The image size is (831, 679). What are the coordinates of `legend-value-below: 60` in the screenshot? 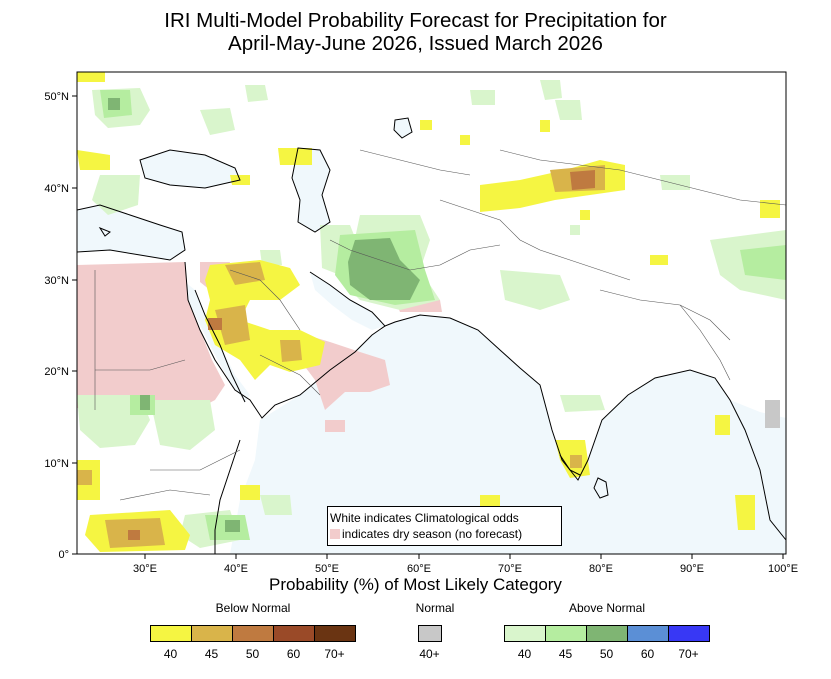 It's located at (293, 654).